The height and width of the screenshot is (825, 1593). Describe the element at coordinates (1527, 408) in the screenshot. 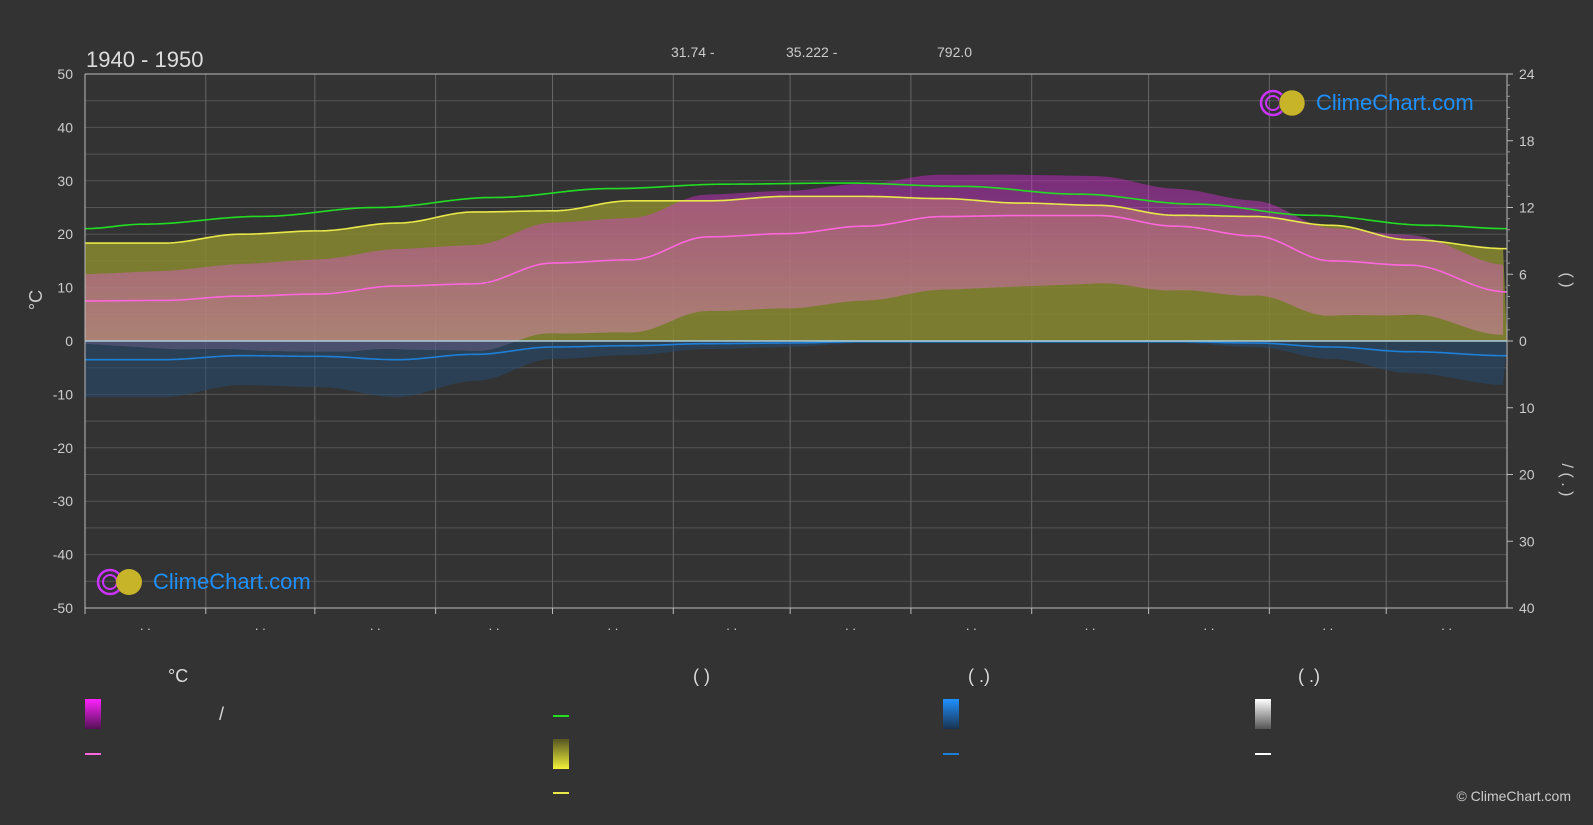

I see `right-tick-label: 10` at that location.